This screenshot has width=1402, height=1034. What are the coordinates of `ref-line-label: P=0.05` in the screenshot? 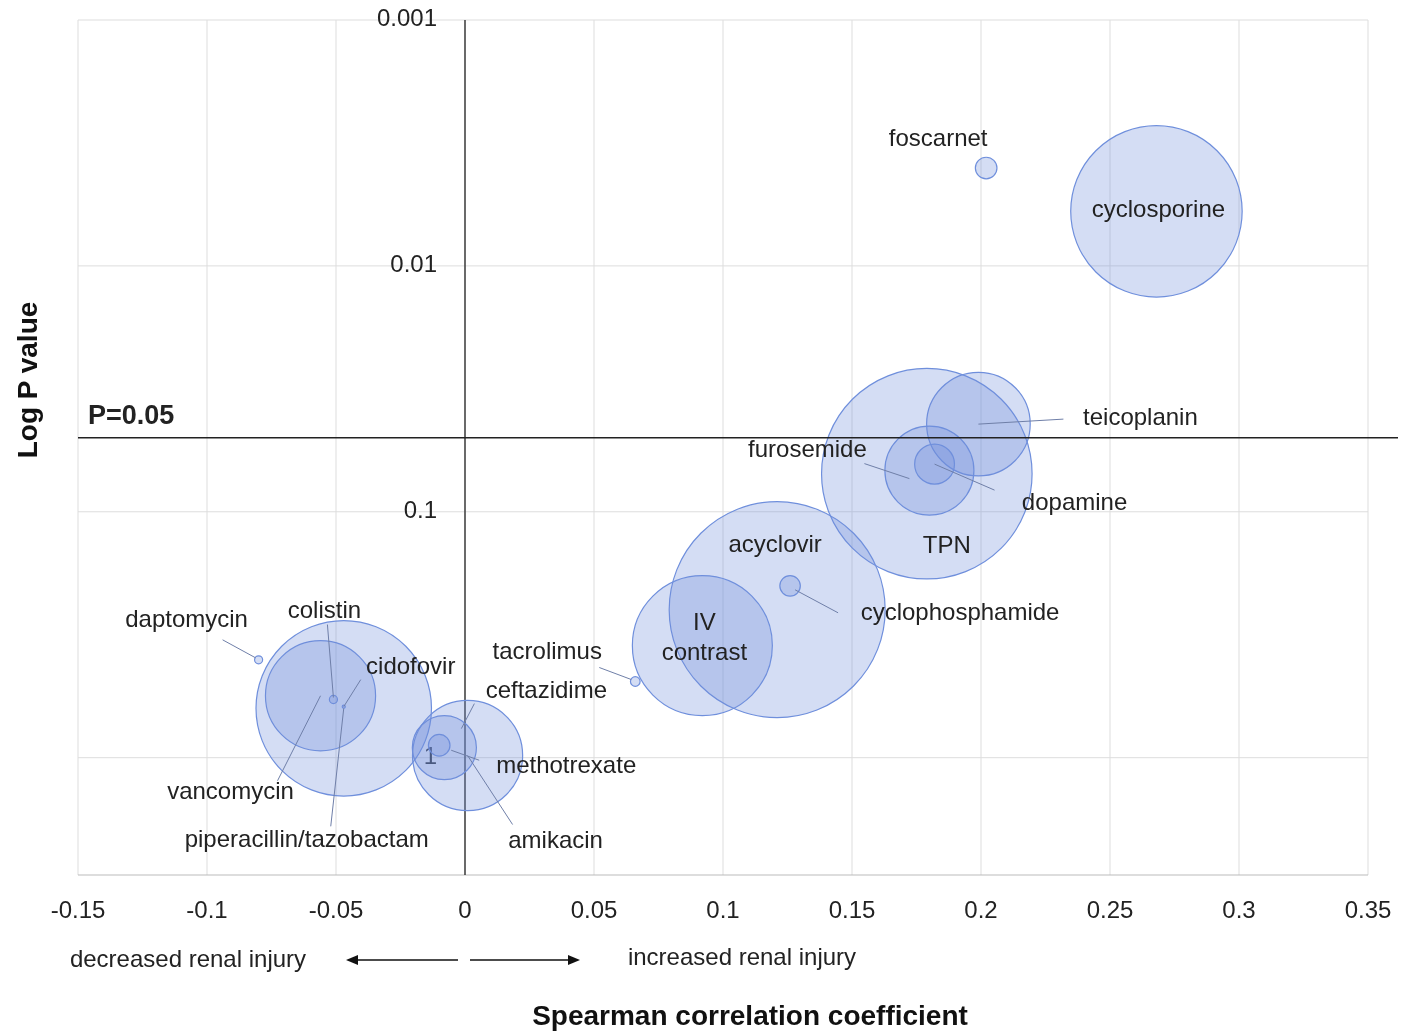 It's located at (131, 414).